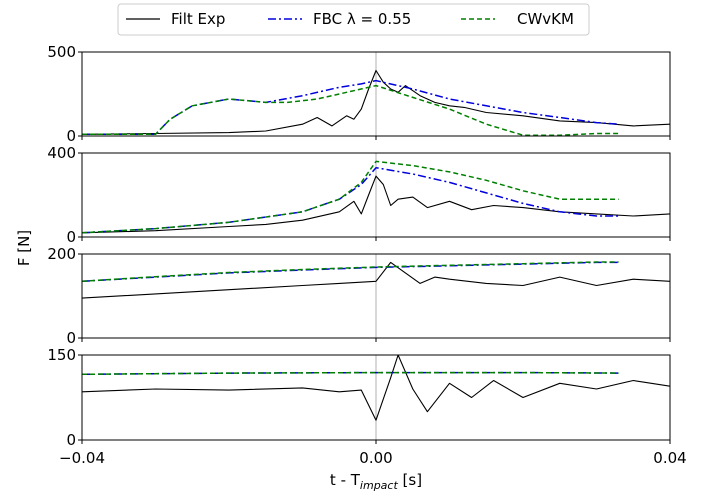  Describe the element at coordinates (61, 153) in the screenshot. I see `y-tick-label: 400` at that location.